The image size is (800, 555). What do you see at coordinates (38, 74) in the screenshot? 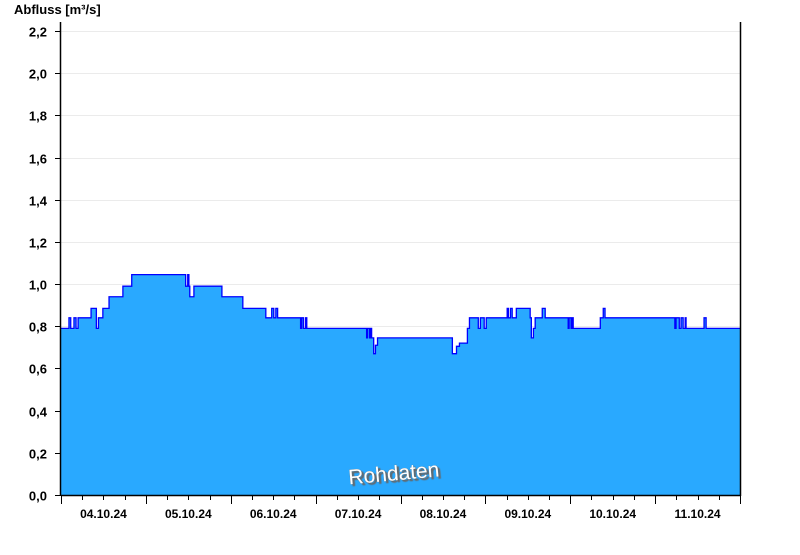
I see `y-tick-label: 2,0` at bounding box center [38, 74].